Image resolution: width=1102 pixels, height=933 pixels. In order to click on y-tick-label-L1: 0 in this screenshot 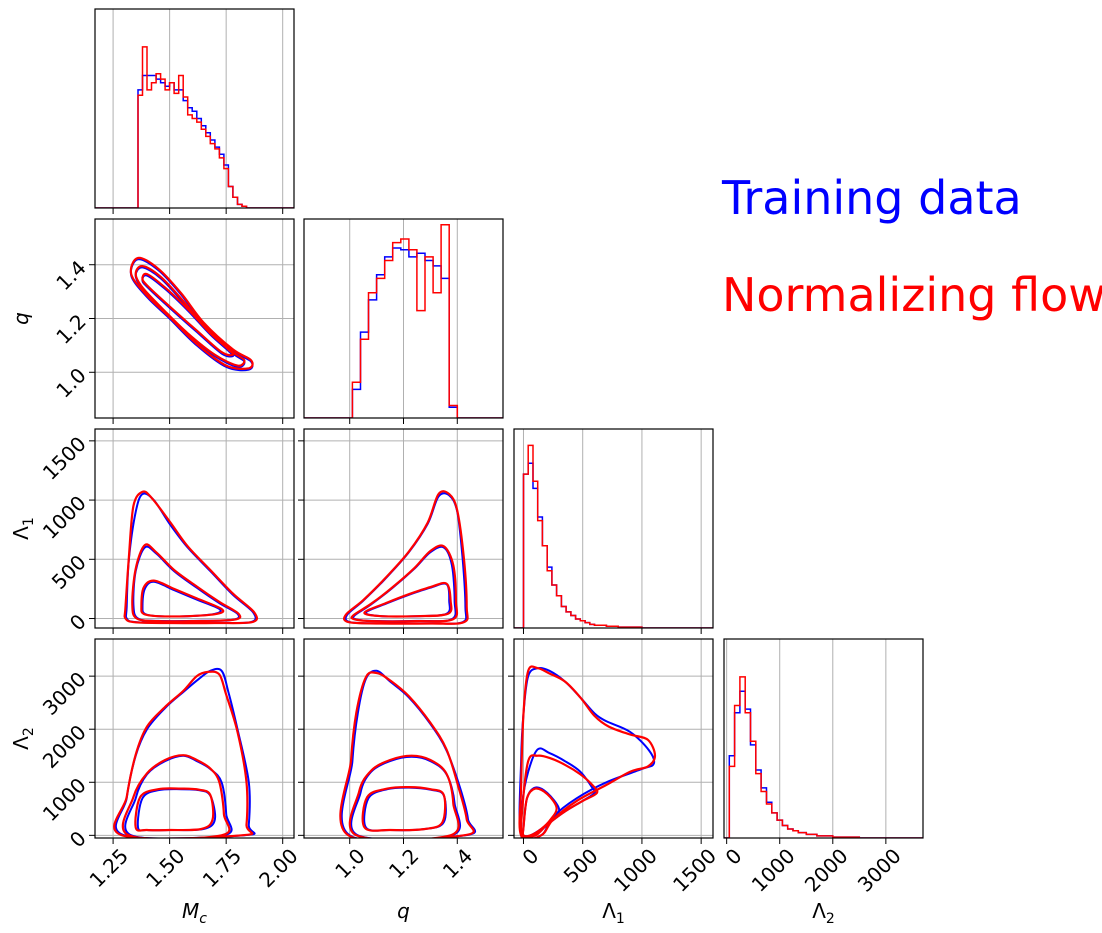, I will do `click(78, 622)`.